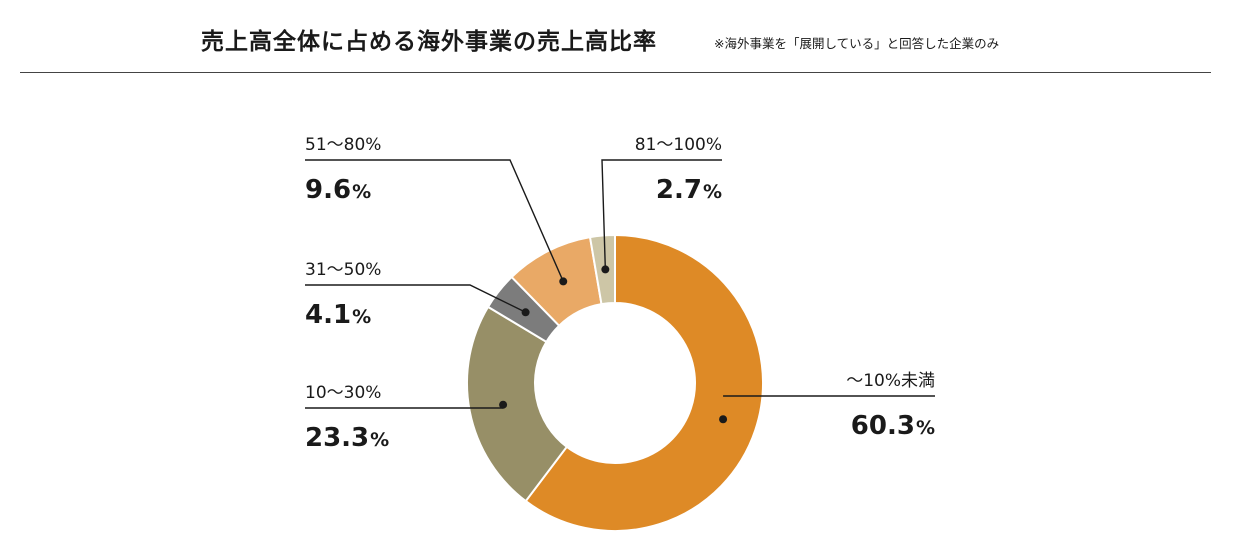 The width and height of the screenshot is (1240, 555). Describe the element at coordinates (689, 190) in the screenshot. I see `percent-label-81-100: 2.7%` at that location.